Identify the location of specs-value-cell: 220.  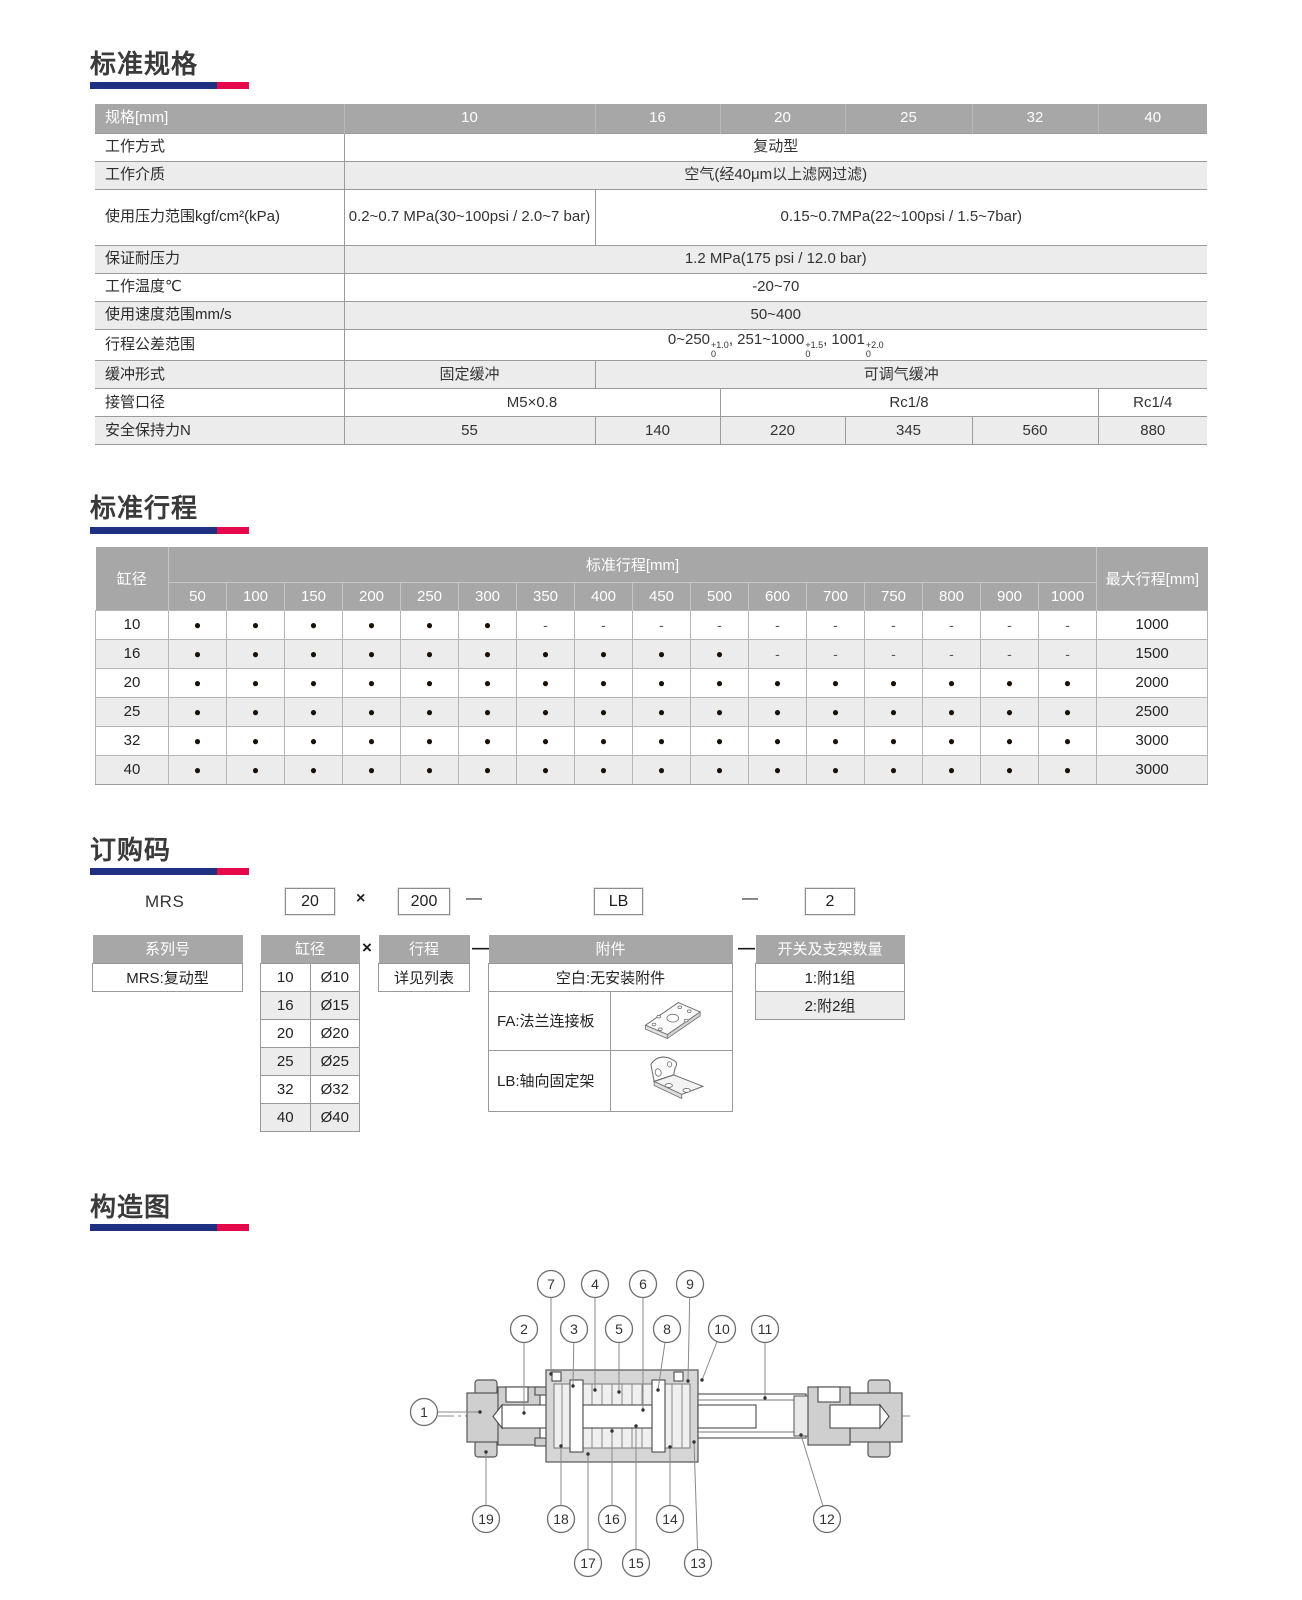
(782, 430).